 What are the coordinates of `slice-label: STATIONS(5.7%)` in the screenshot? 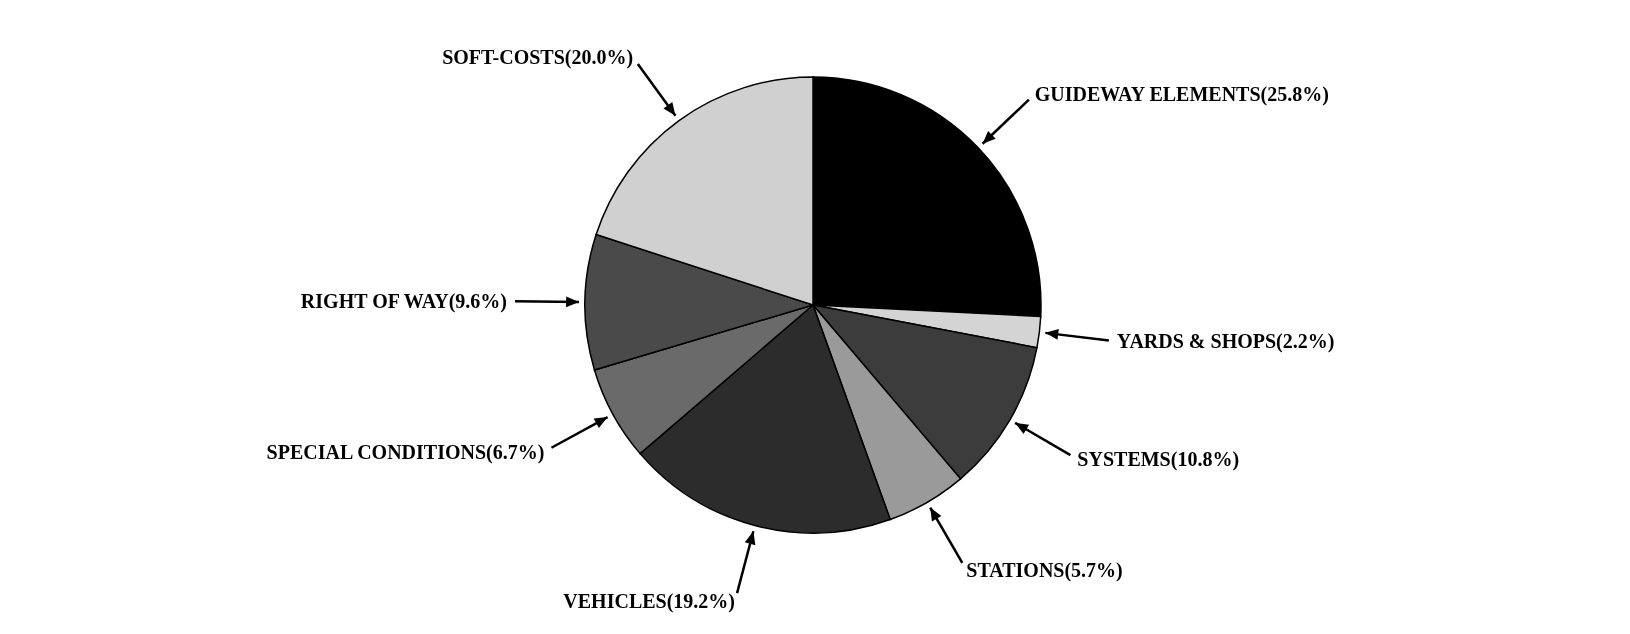 It's located at (1044, 570).